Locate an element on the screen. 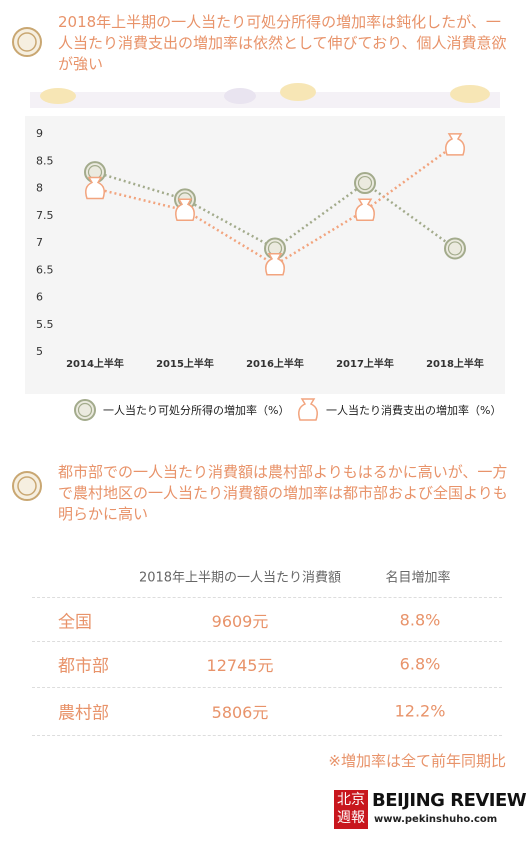  cell: 5806元 is located at coordinates (240, 712).